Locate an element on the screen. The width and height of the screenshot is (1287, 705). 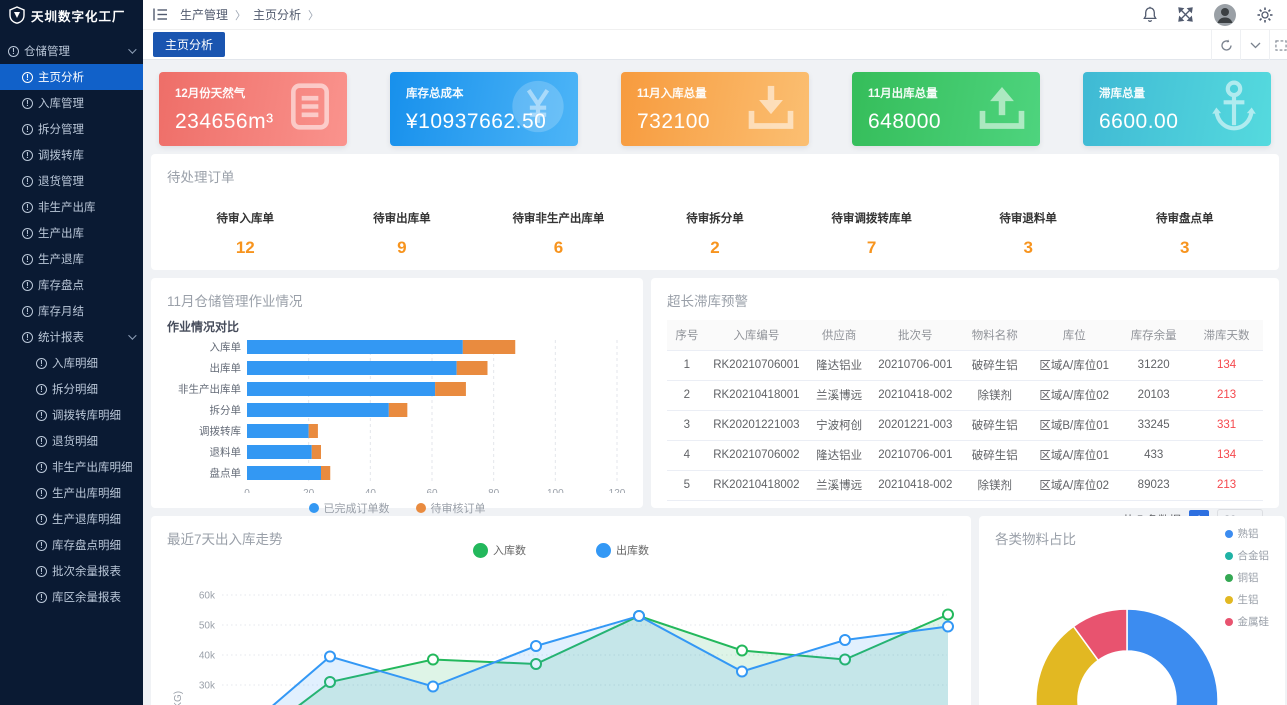
breadcrumb-item: 主页分析 is located at coordinates (277, 15).